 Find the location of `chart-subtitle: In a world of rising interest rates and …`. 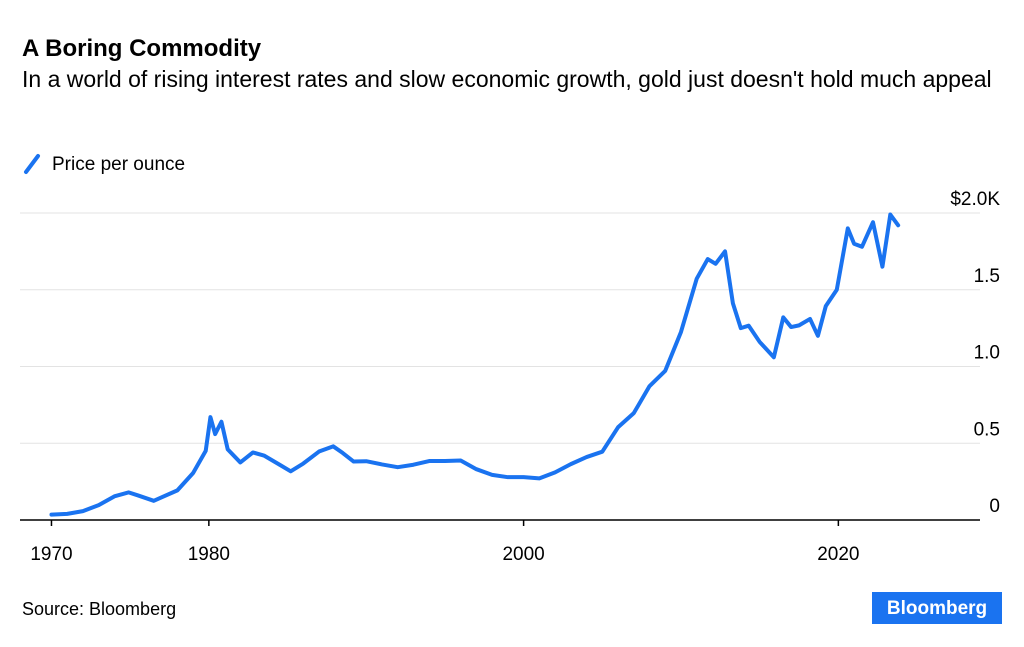

chart-subtitle: In a world of rising interest rates and … is located at coordinates (507, 79).